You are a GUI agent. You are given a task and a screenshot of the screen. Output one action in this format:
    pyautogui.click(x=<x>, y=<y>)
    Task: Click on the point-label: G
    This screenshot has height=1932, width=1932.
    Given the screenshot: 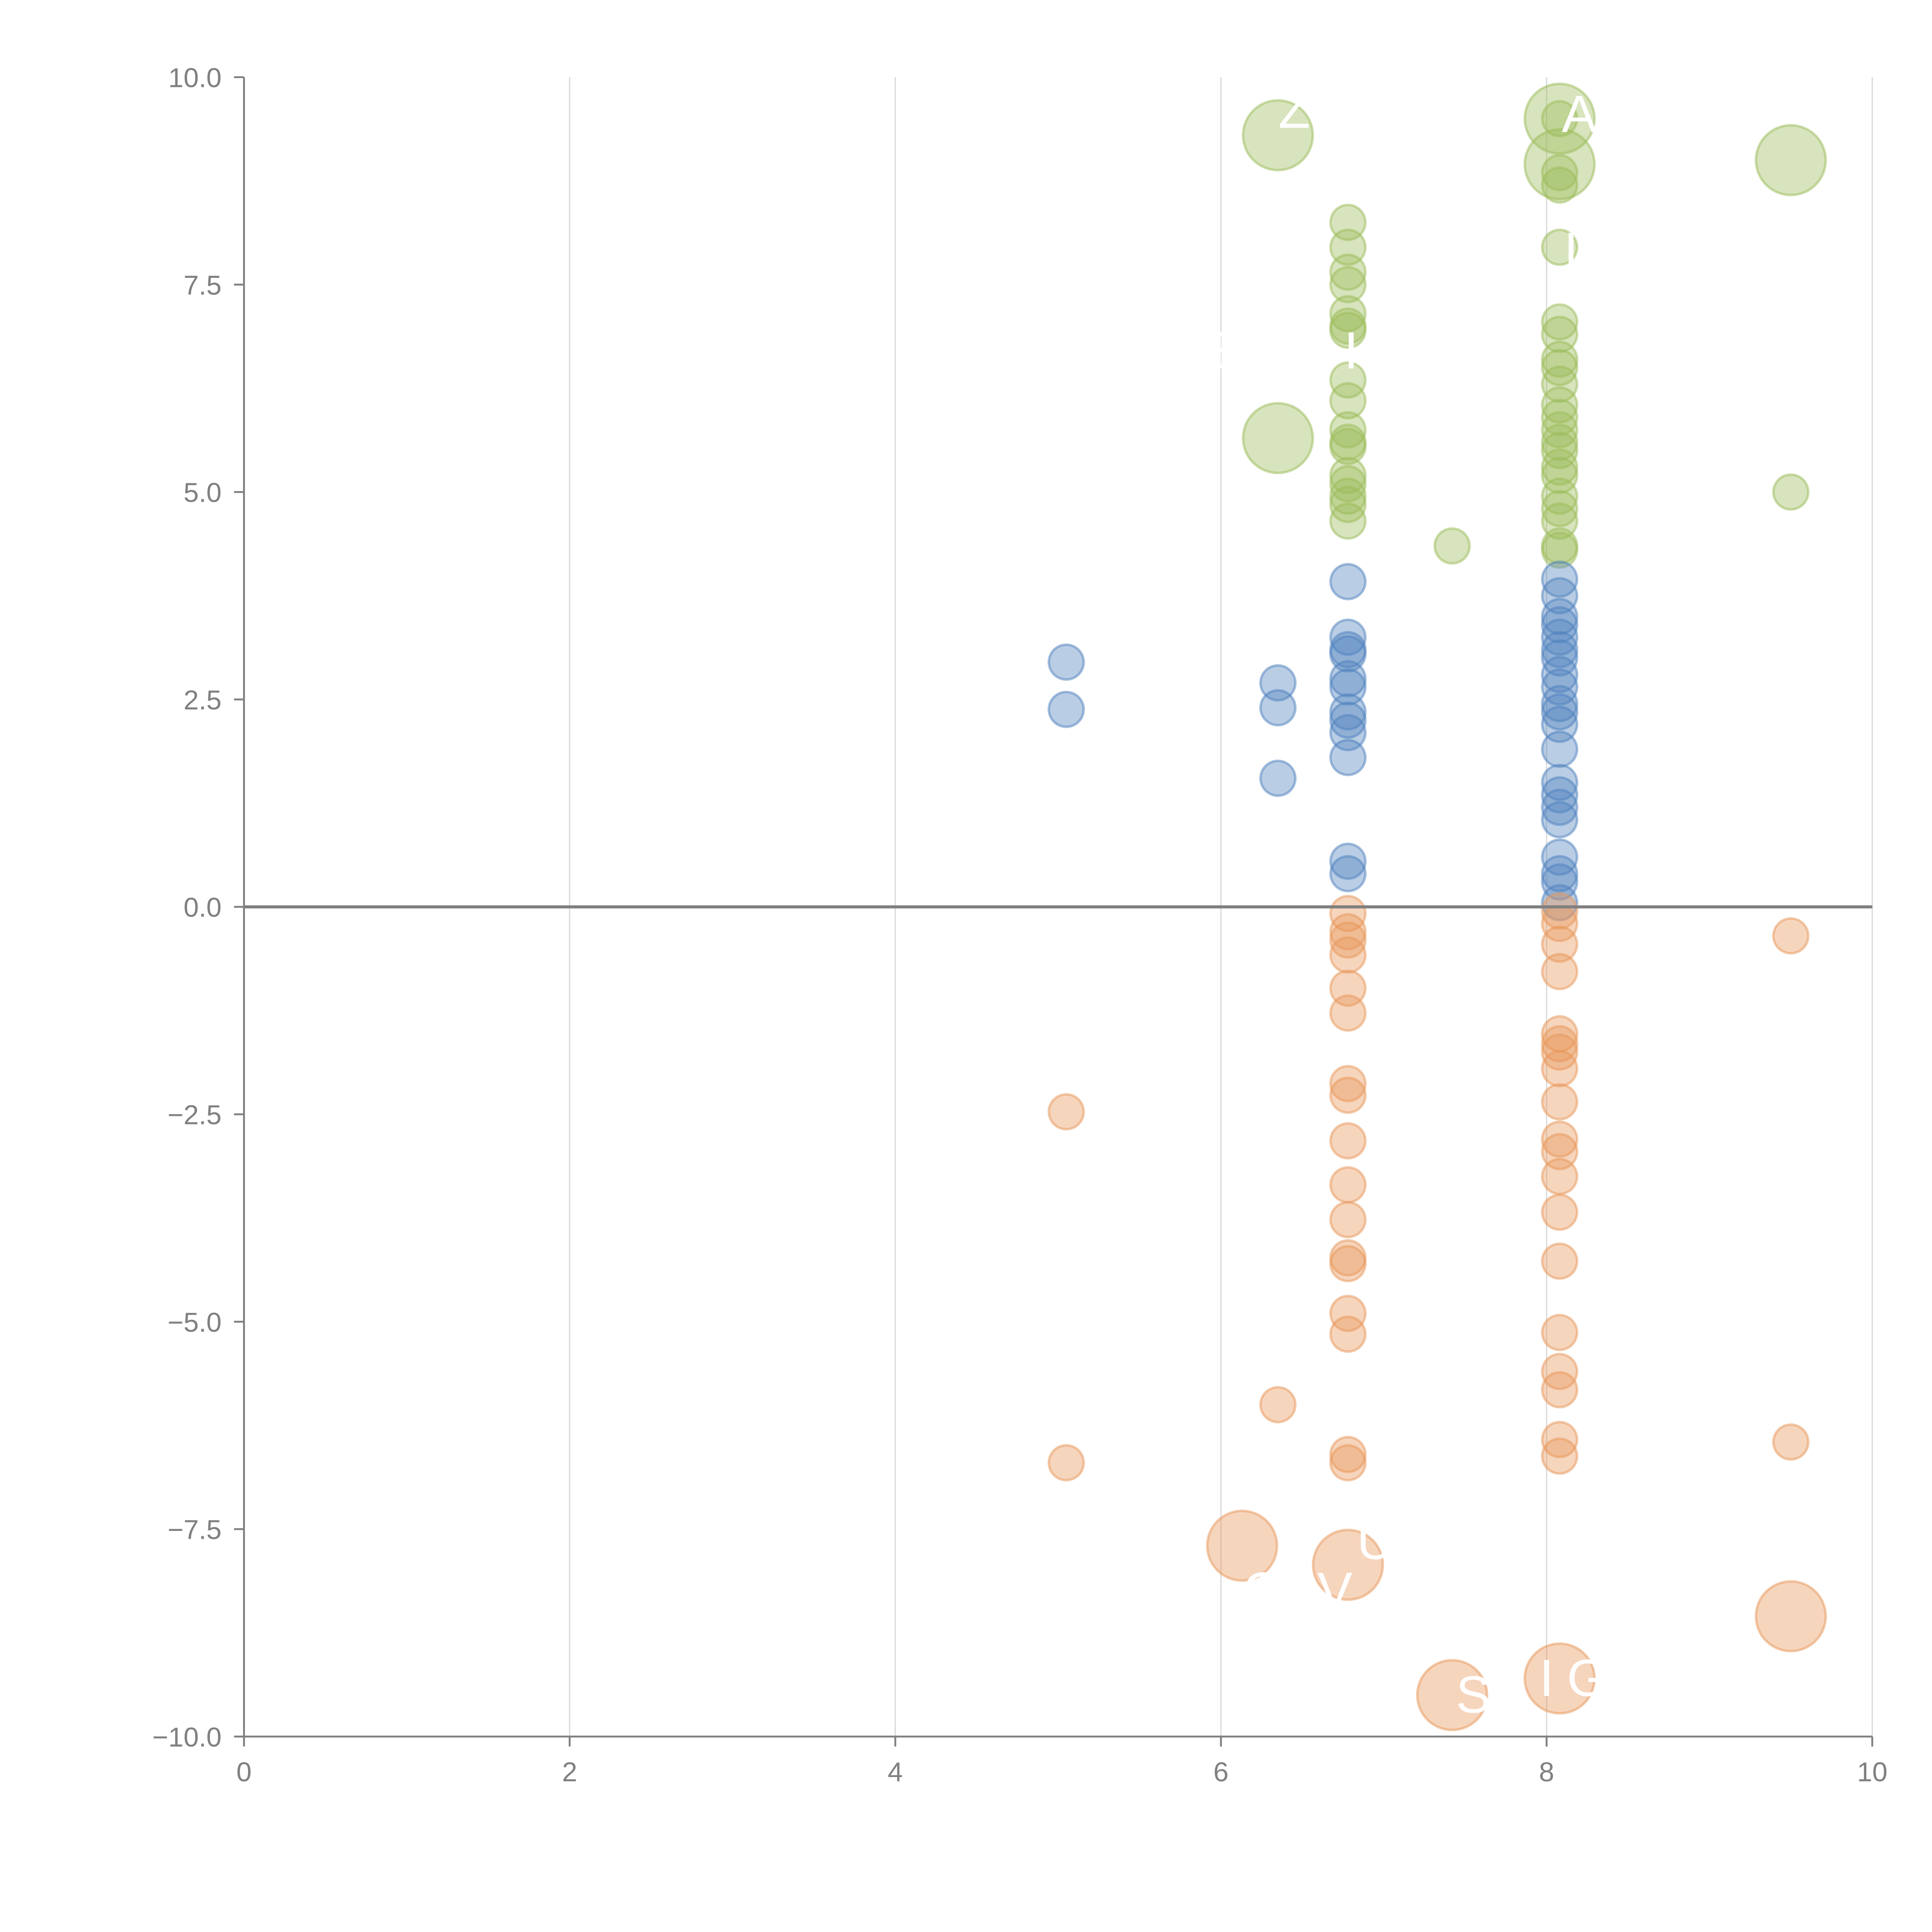 What is the action you would take?
    pyautogui.click(x=1587, y=1678)
    